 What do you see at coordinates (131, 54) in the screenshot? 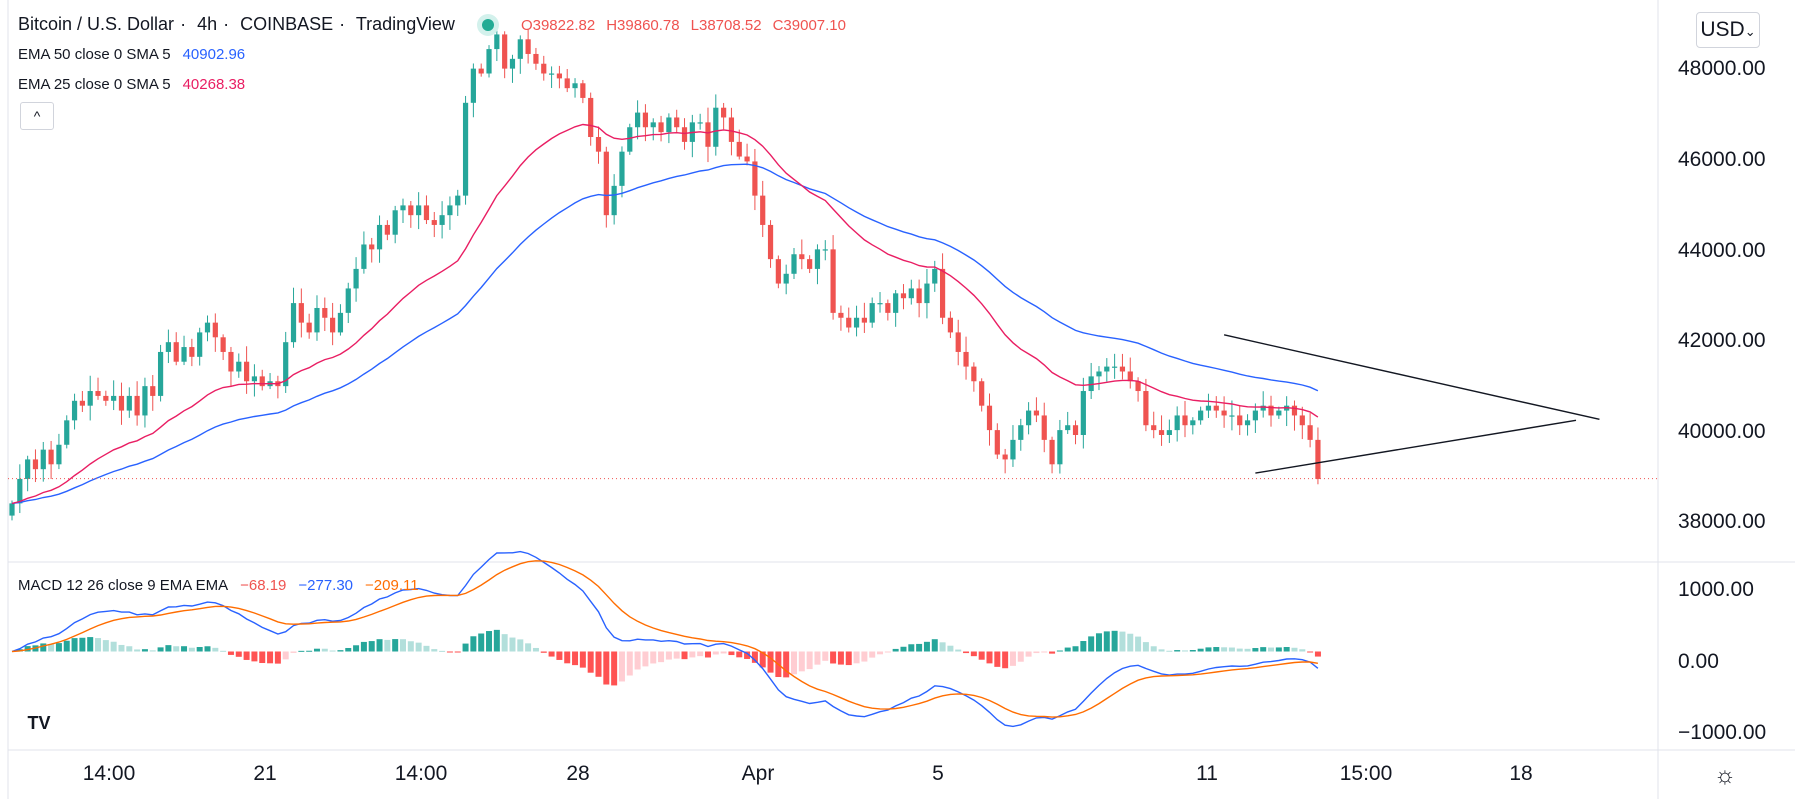
I see `legend-ema50: EMA 50 close 0 SMA 5 40902.96` at bounding box center [131, 54].